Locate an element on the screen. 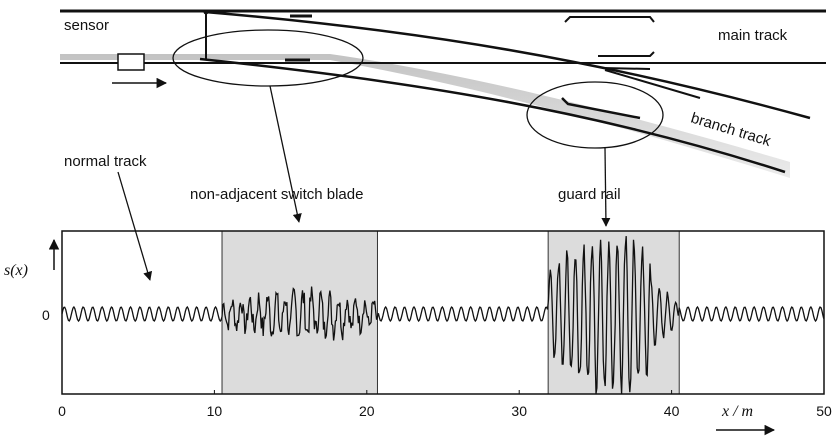 The height and width of the screenshot is (436, 836). x-tick-label: 20 is located at coordinates (367, 411).